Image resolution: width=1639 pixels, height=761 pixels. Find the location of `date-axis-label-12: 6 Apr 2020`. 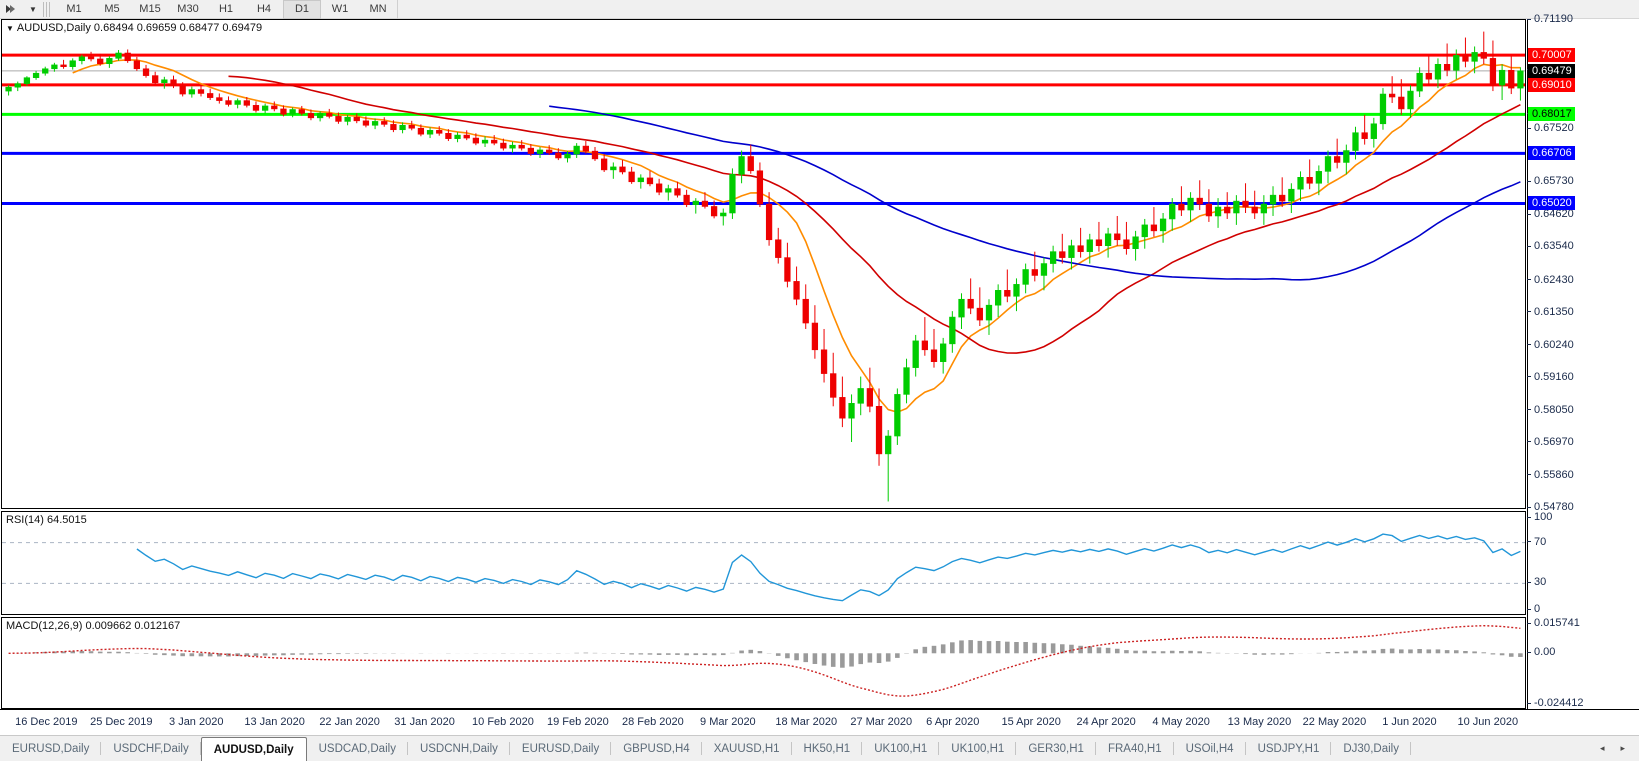

date-axis-label-12: 6 Apr 2020 is located at coordinates (953, 722).